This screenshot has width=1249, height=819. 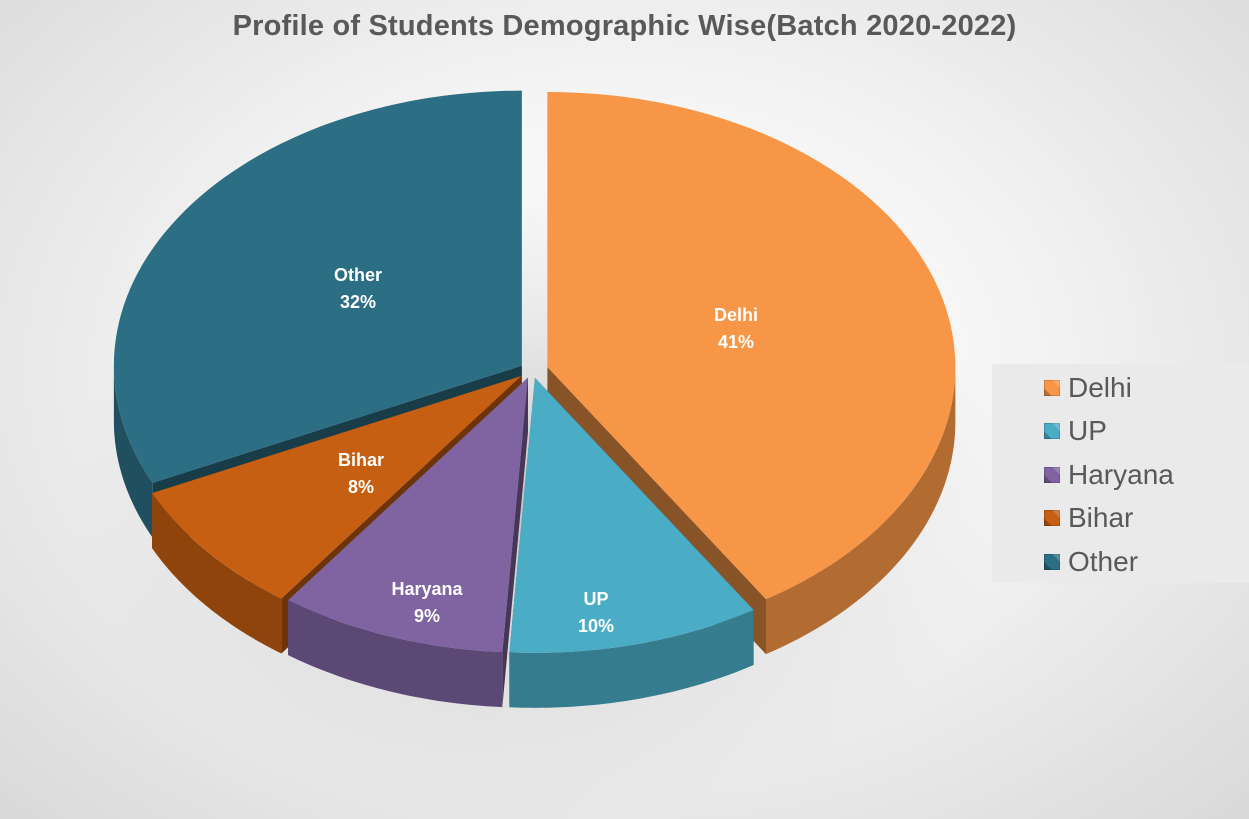 I want to click on legend-label: UP, so click(x=1087, y=431).